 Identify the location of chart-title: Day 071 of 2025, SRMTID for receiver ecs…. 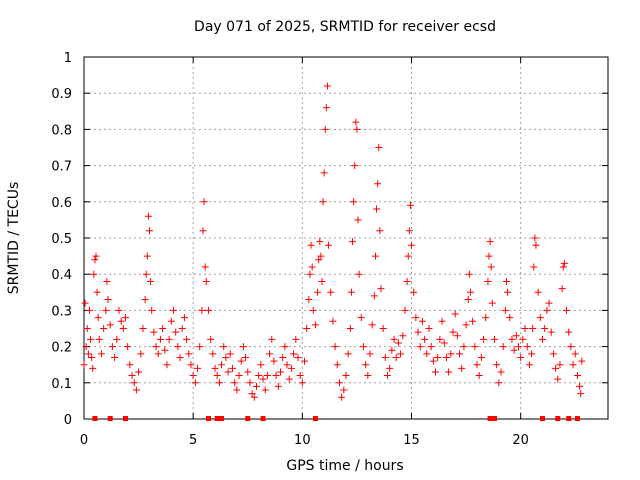
(345, 27).